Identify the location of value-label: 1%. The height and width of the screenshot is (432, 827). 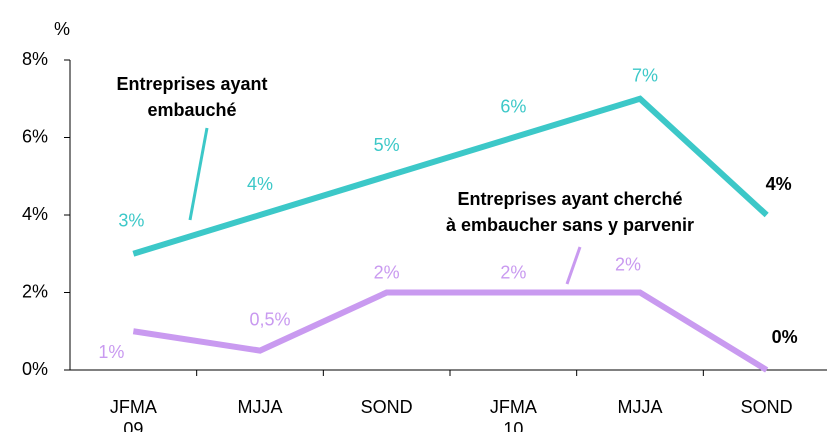
(111, 352).